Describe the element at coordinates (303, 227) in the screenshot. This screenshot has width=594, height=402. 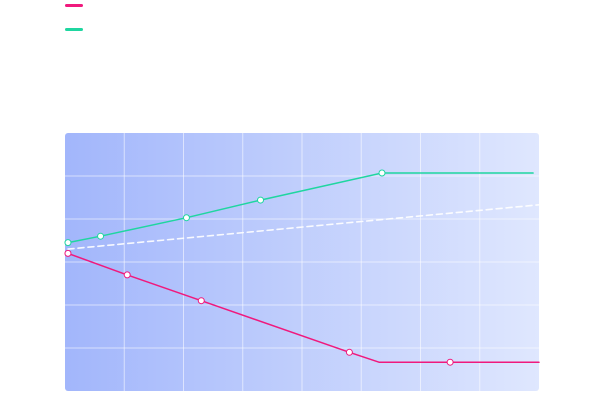
I see `trend-line` at that location.